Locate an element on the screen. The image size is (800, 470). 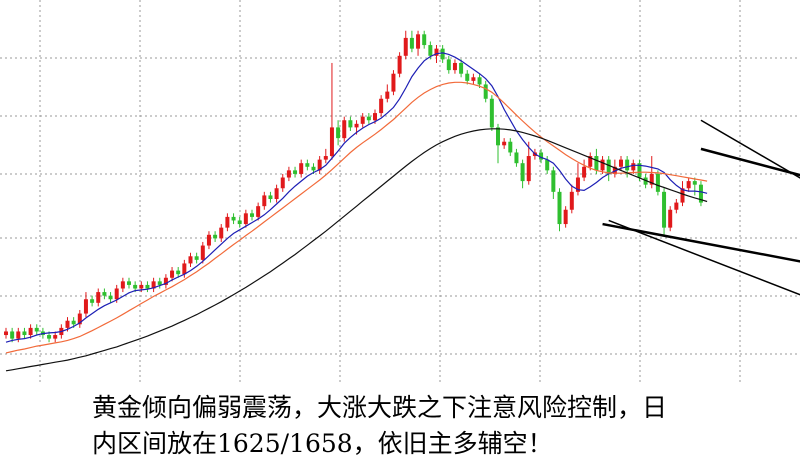
trend-arrow is located at coordinates (701, 242).